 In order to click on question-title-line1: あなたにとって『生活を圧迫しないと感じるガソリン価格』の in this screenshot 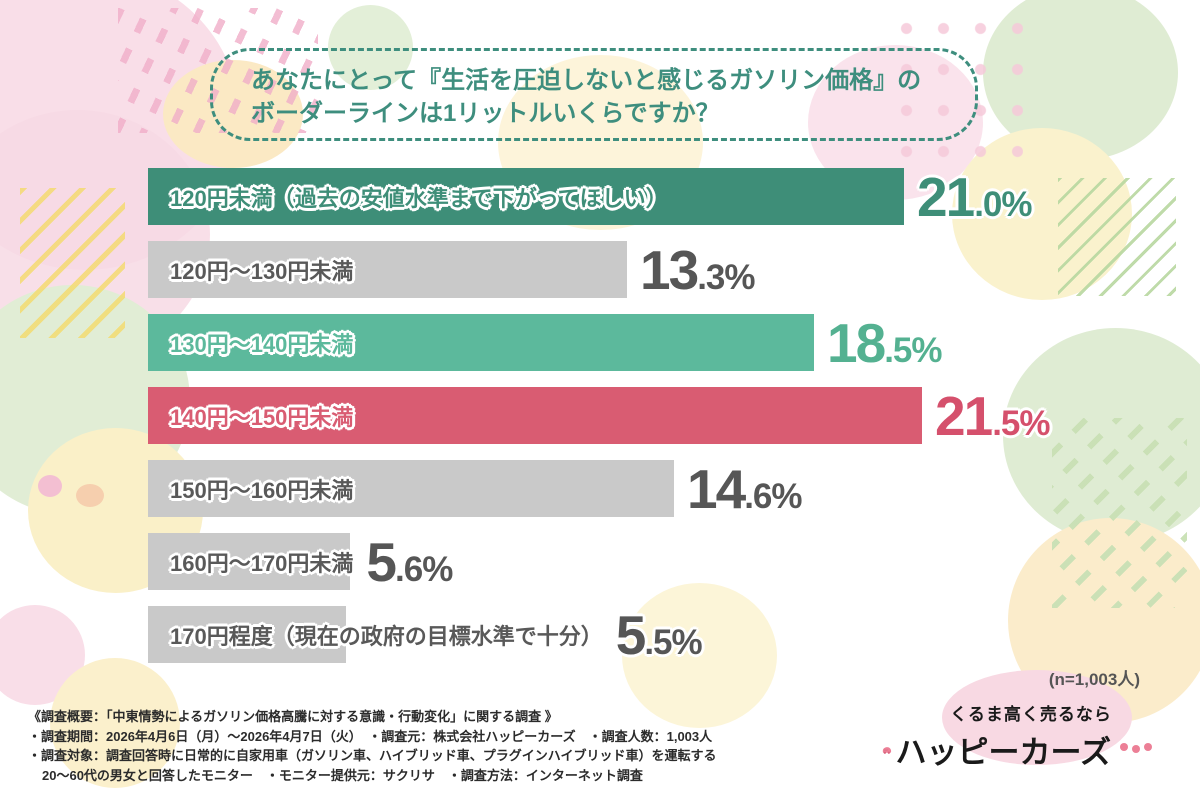, I will do `click(586, 80)`.